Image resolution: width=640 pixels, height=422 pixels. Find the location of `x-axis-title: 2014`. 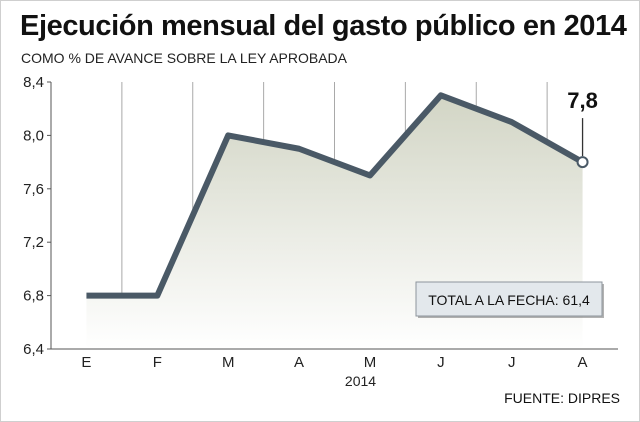

x-axis-title: 2014 is located at coordinates (360, 381).